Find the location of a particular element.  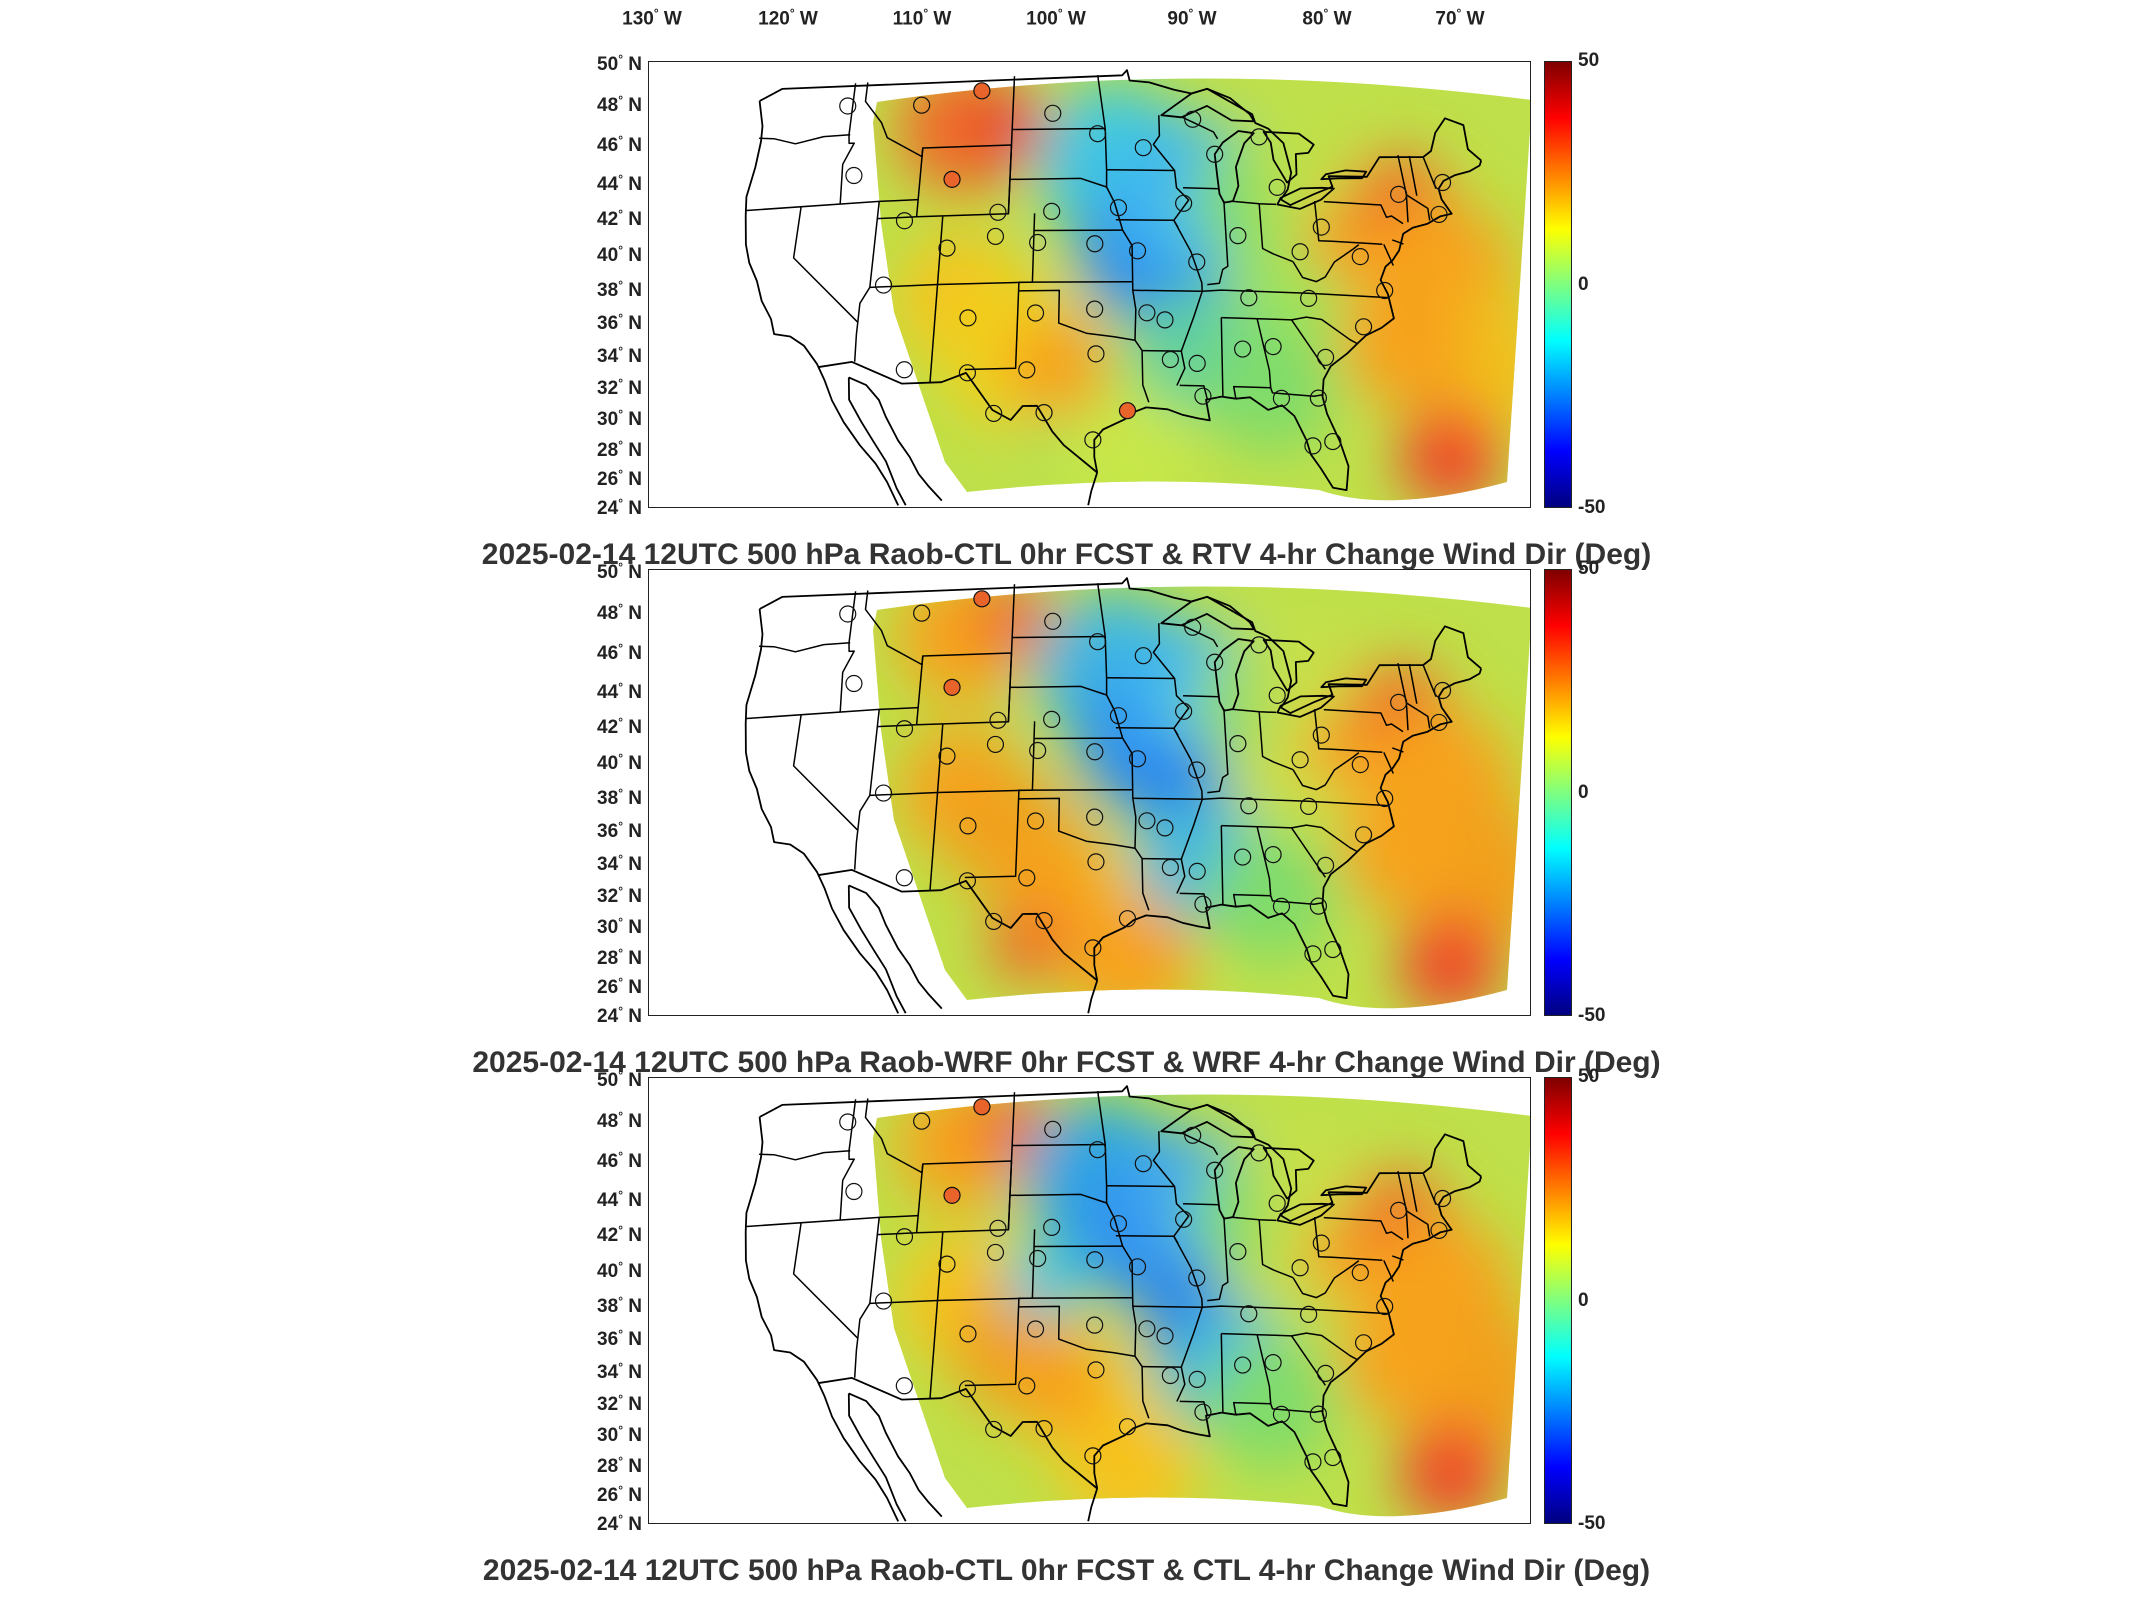

longitude-label: 120° W is located at coordinates (788, 18).